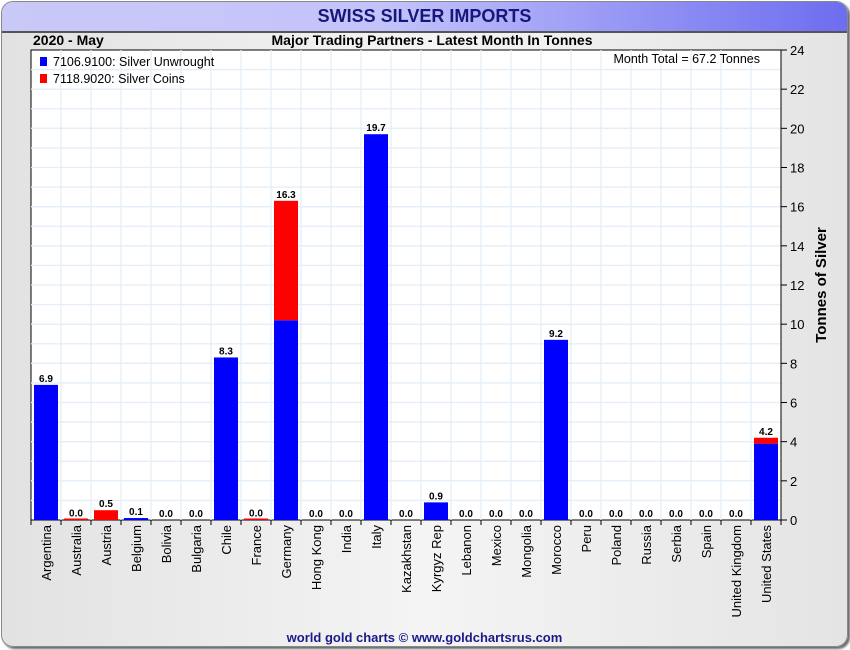  Describe the element at coordinates (76, 519) in the screenshot. I see `bar-coins-australia` at that location.